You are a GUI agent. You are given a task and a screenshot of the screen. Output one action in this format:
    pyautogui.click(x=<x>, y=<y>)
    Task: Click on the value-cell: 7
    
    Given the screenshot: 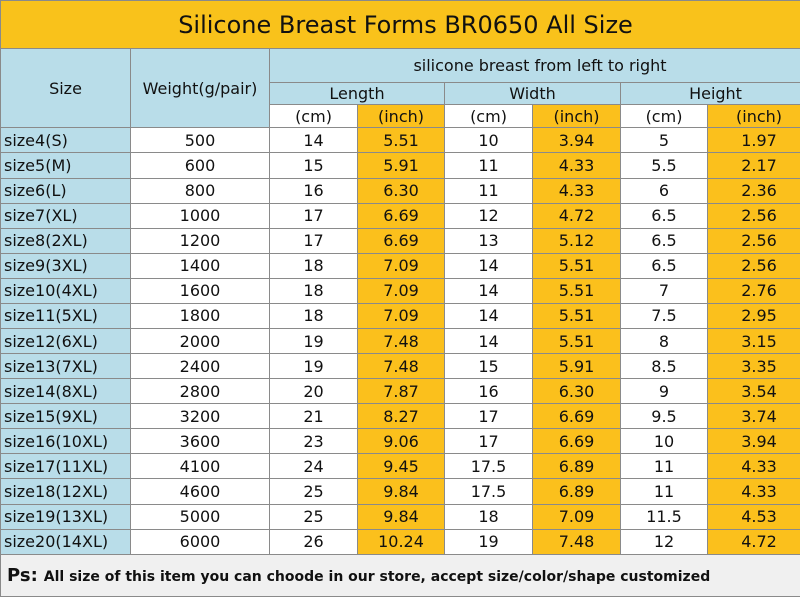 What is the action you would take?
    pyautogui.click(x=664, y=290)
    